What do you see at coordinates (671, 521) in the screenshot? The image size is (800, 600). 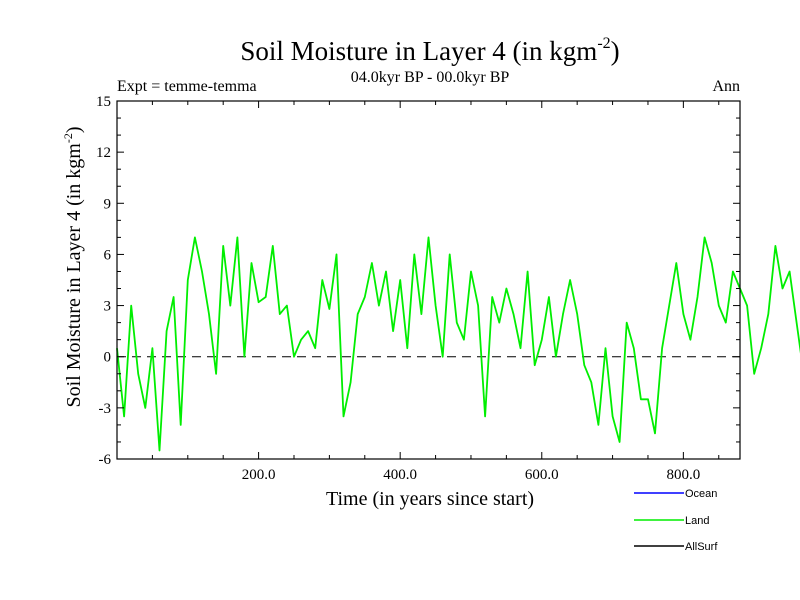 I see `legend-item-land: Land` at bounding box center [671, 521].